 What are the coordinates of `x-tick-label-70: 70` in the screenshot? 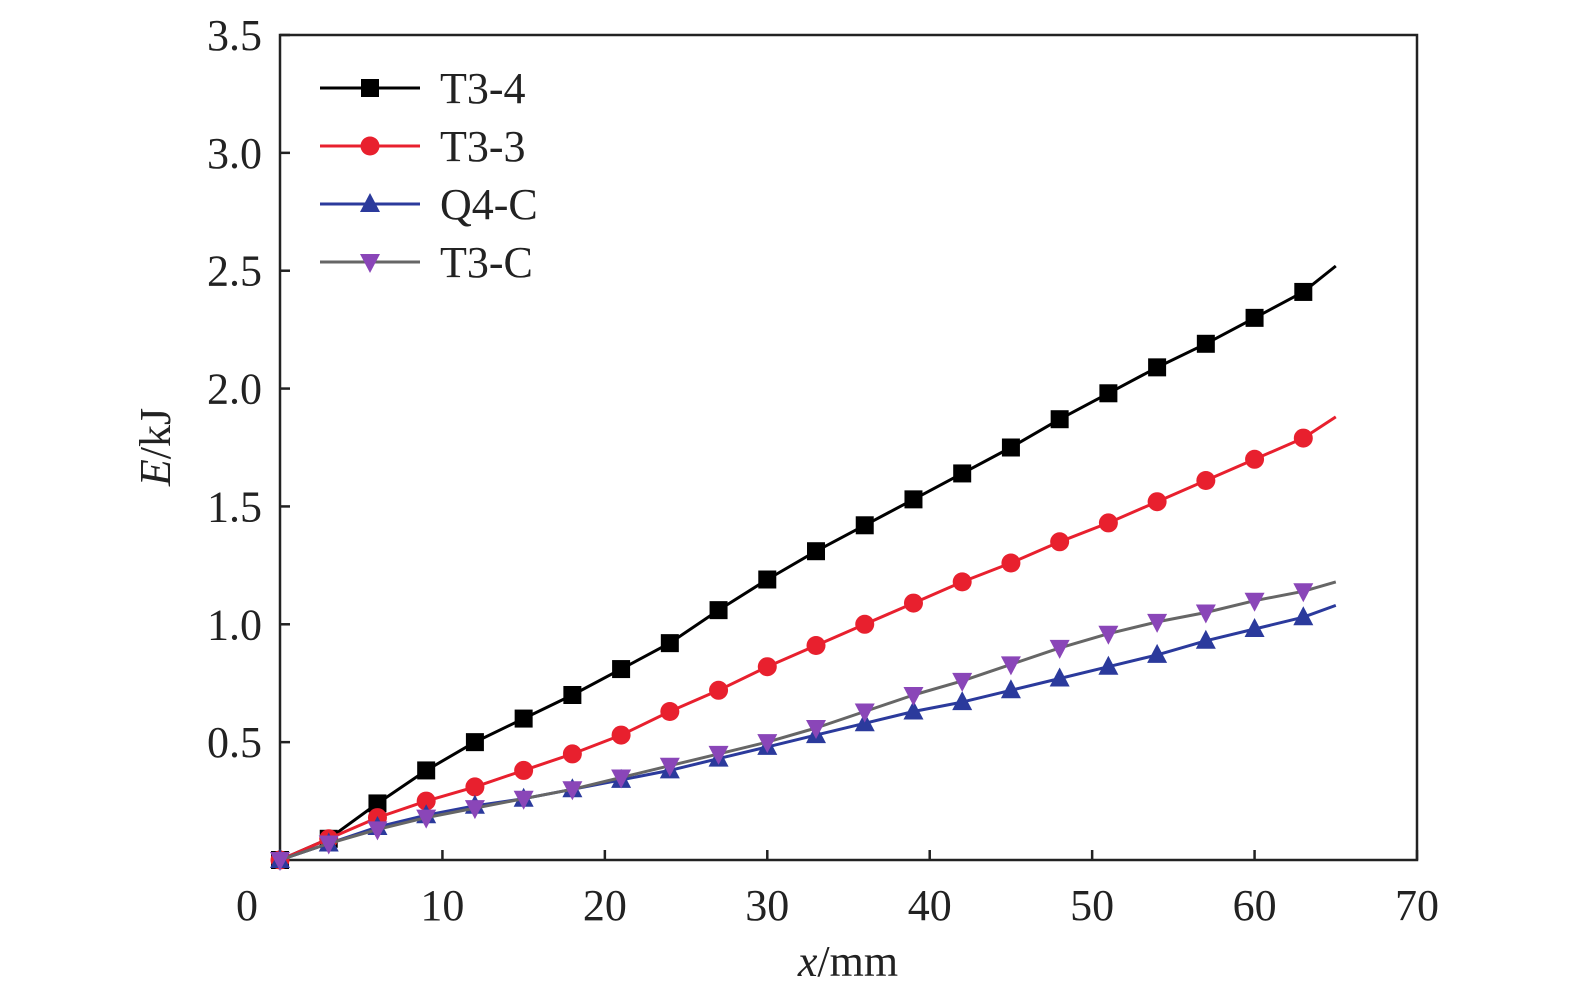 It's located at (1417, 905).